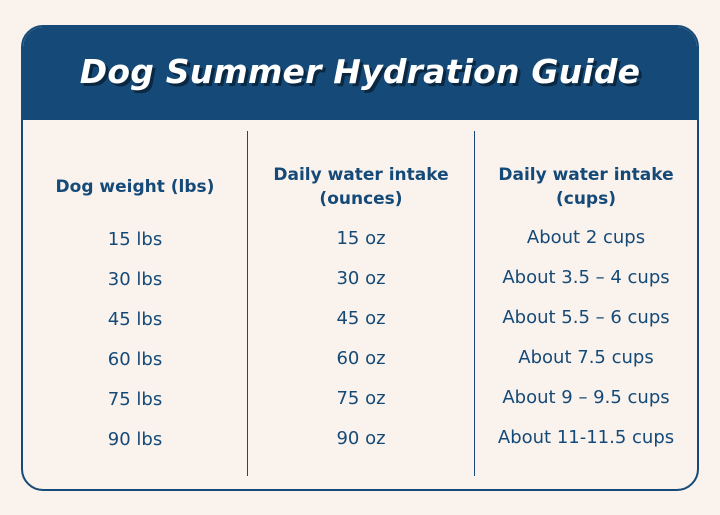  What do you see at coordinates (361, 438) in the screenshot?
I see `table-cell-ounces: 90 oz` at bounding box center [361, 438].